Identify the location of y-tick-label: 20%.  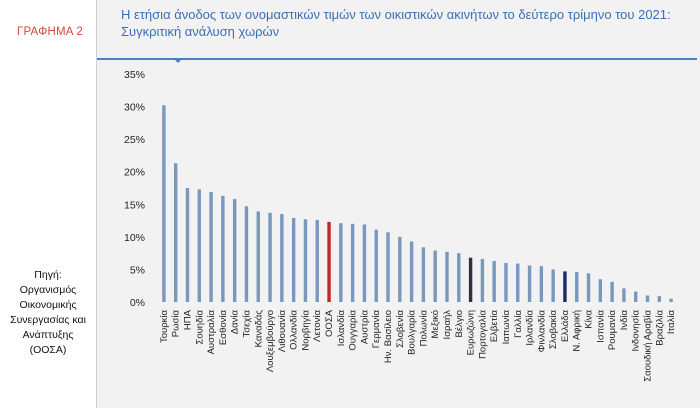
(134, 173).